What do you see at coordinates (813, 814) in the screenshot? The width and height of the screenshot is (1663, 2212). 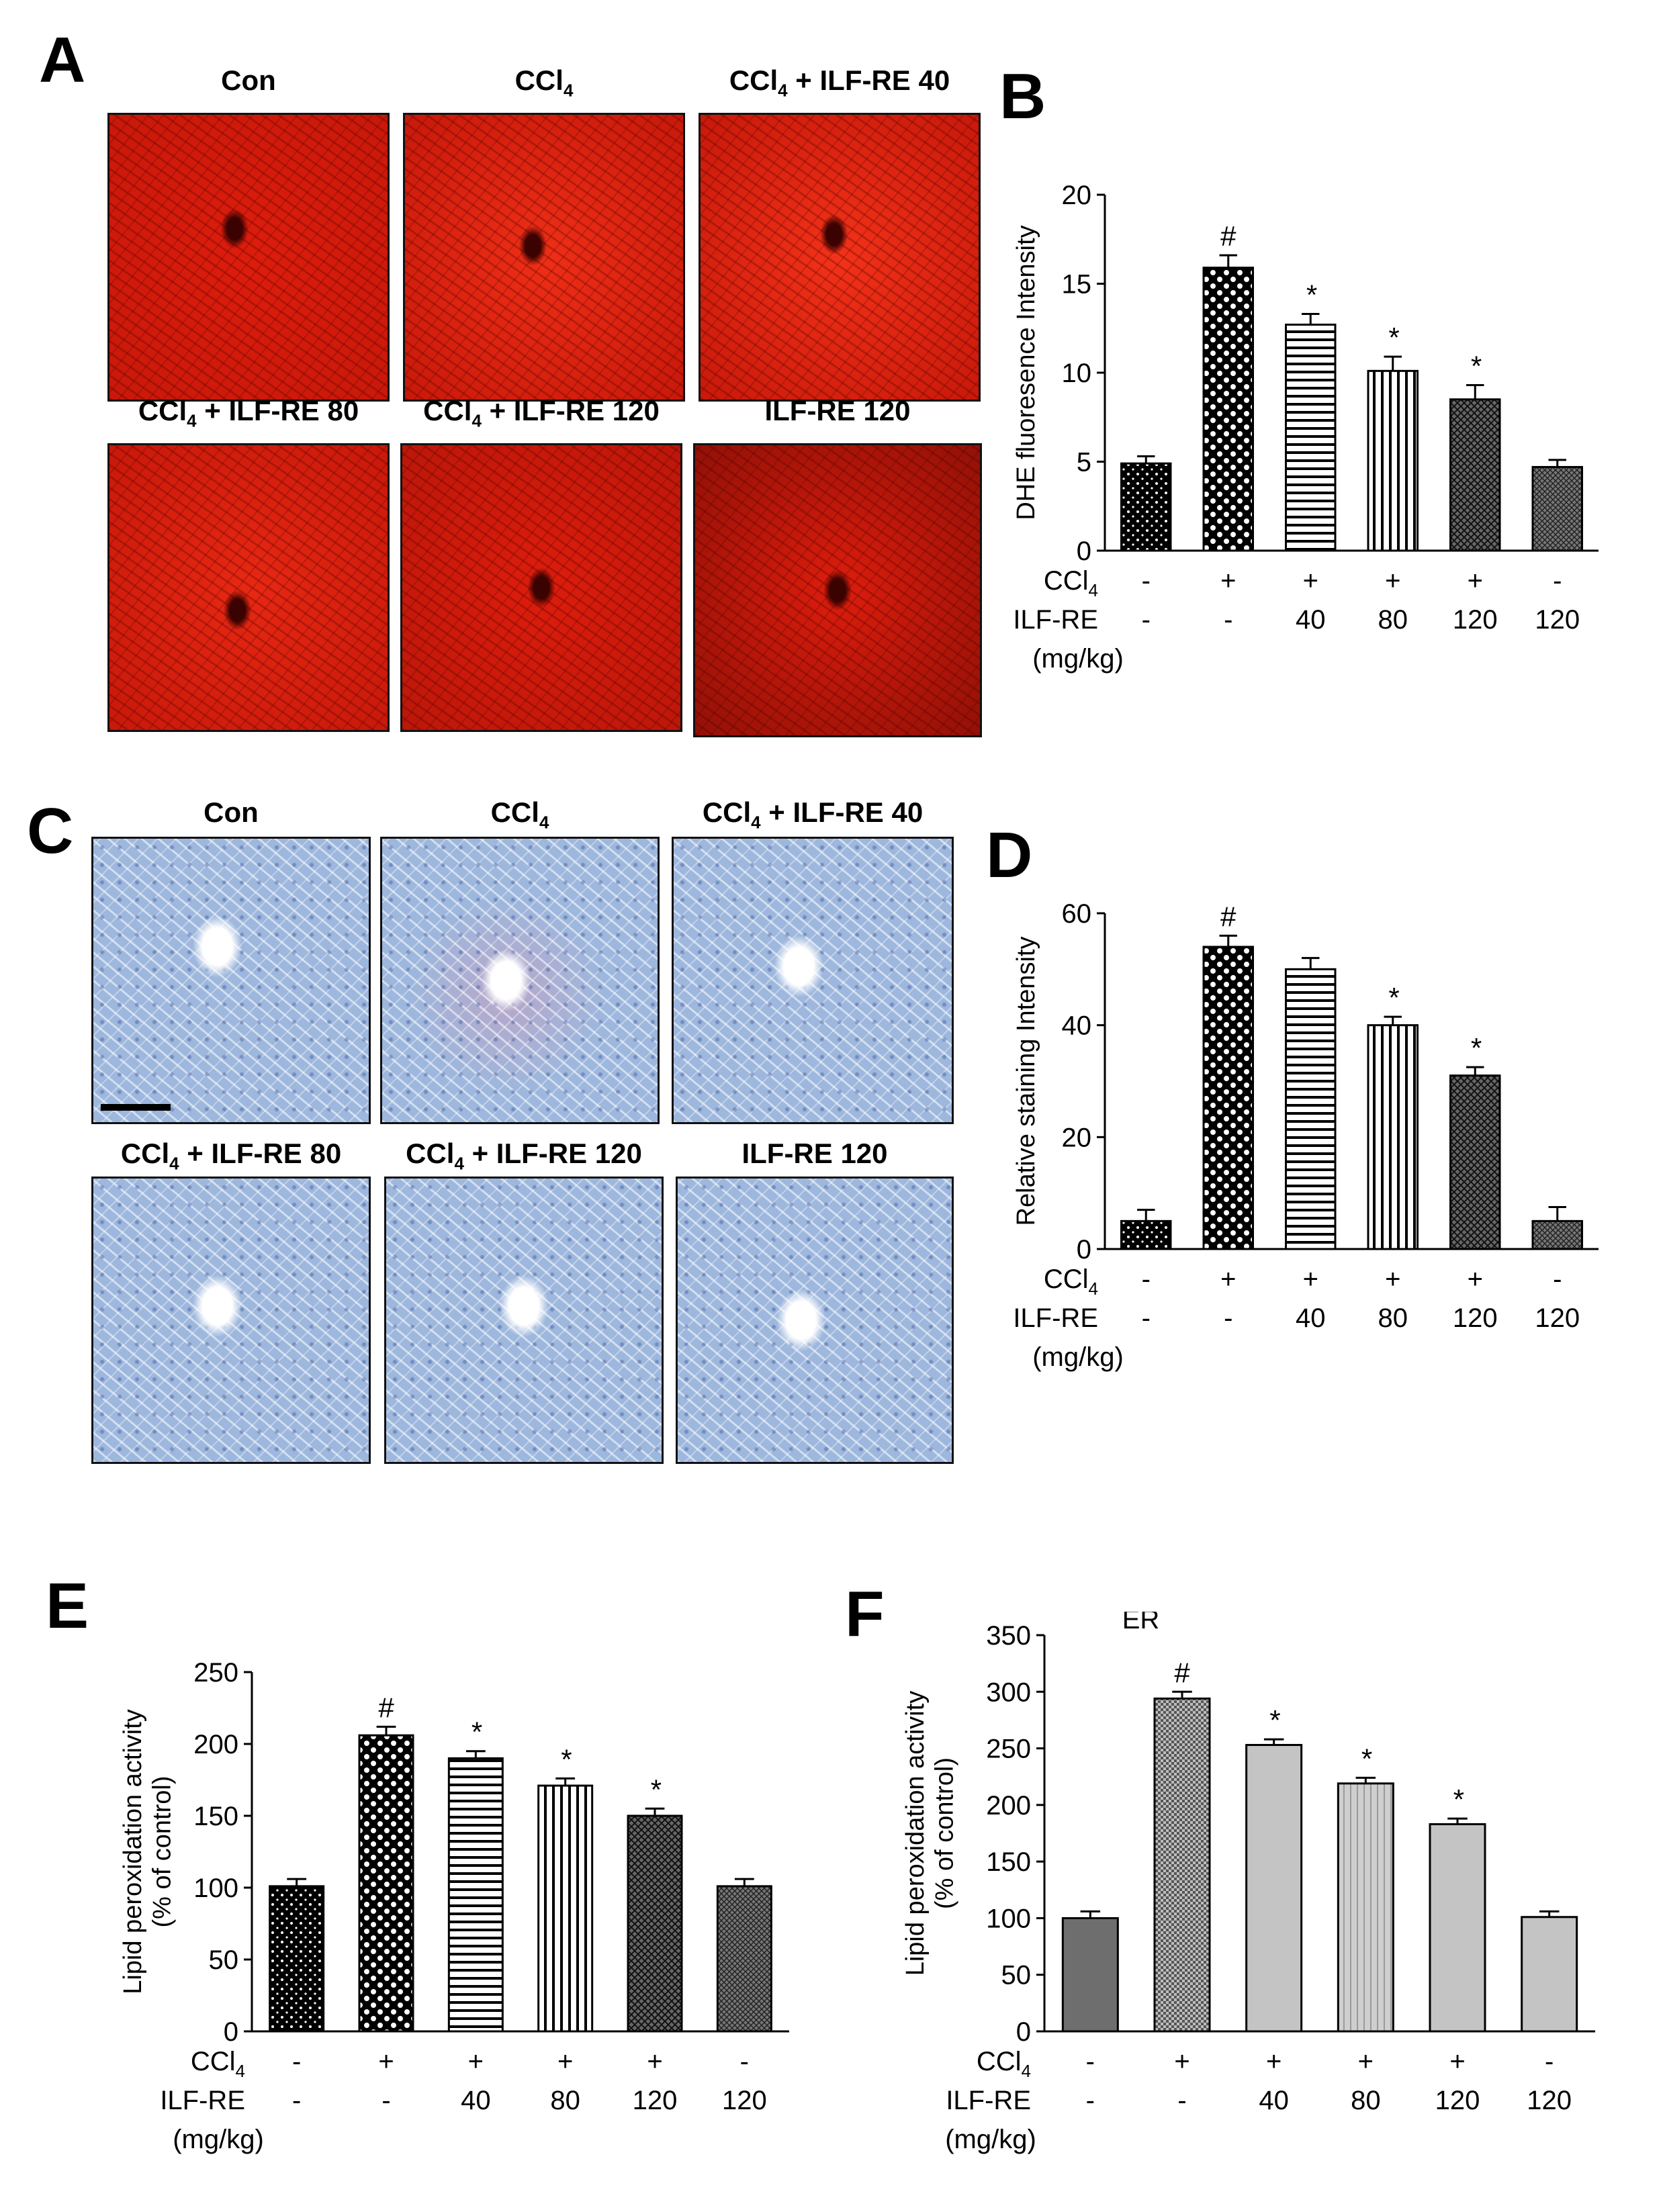 I see `micrograph-title-c-3: CCl4 + ILF-RE 40` at bounding box center [813, 814].